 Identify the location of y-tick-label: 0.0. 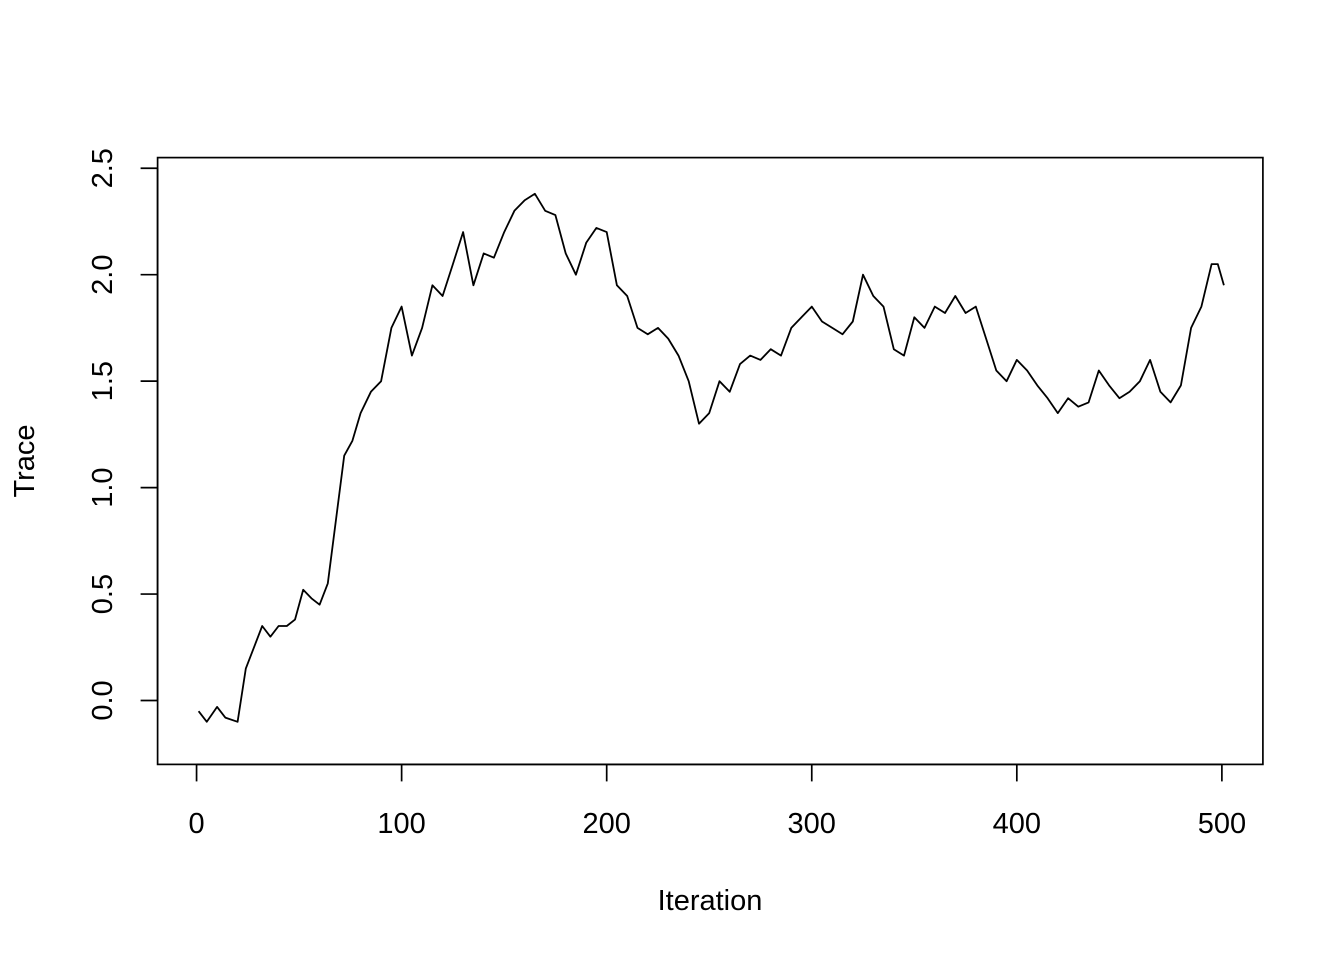
(103, 700).